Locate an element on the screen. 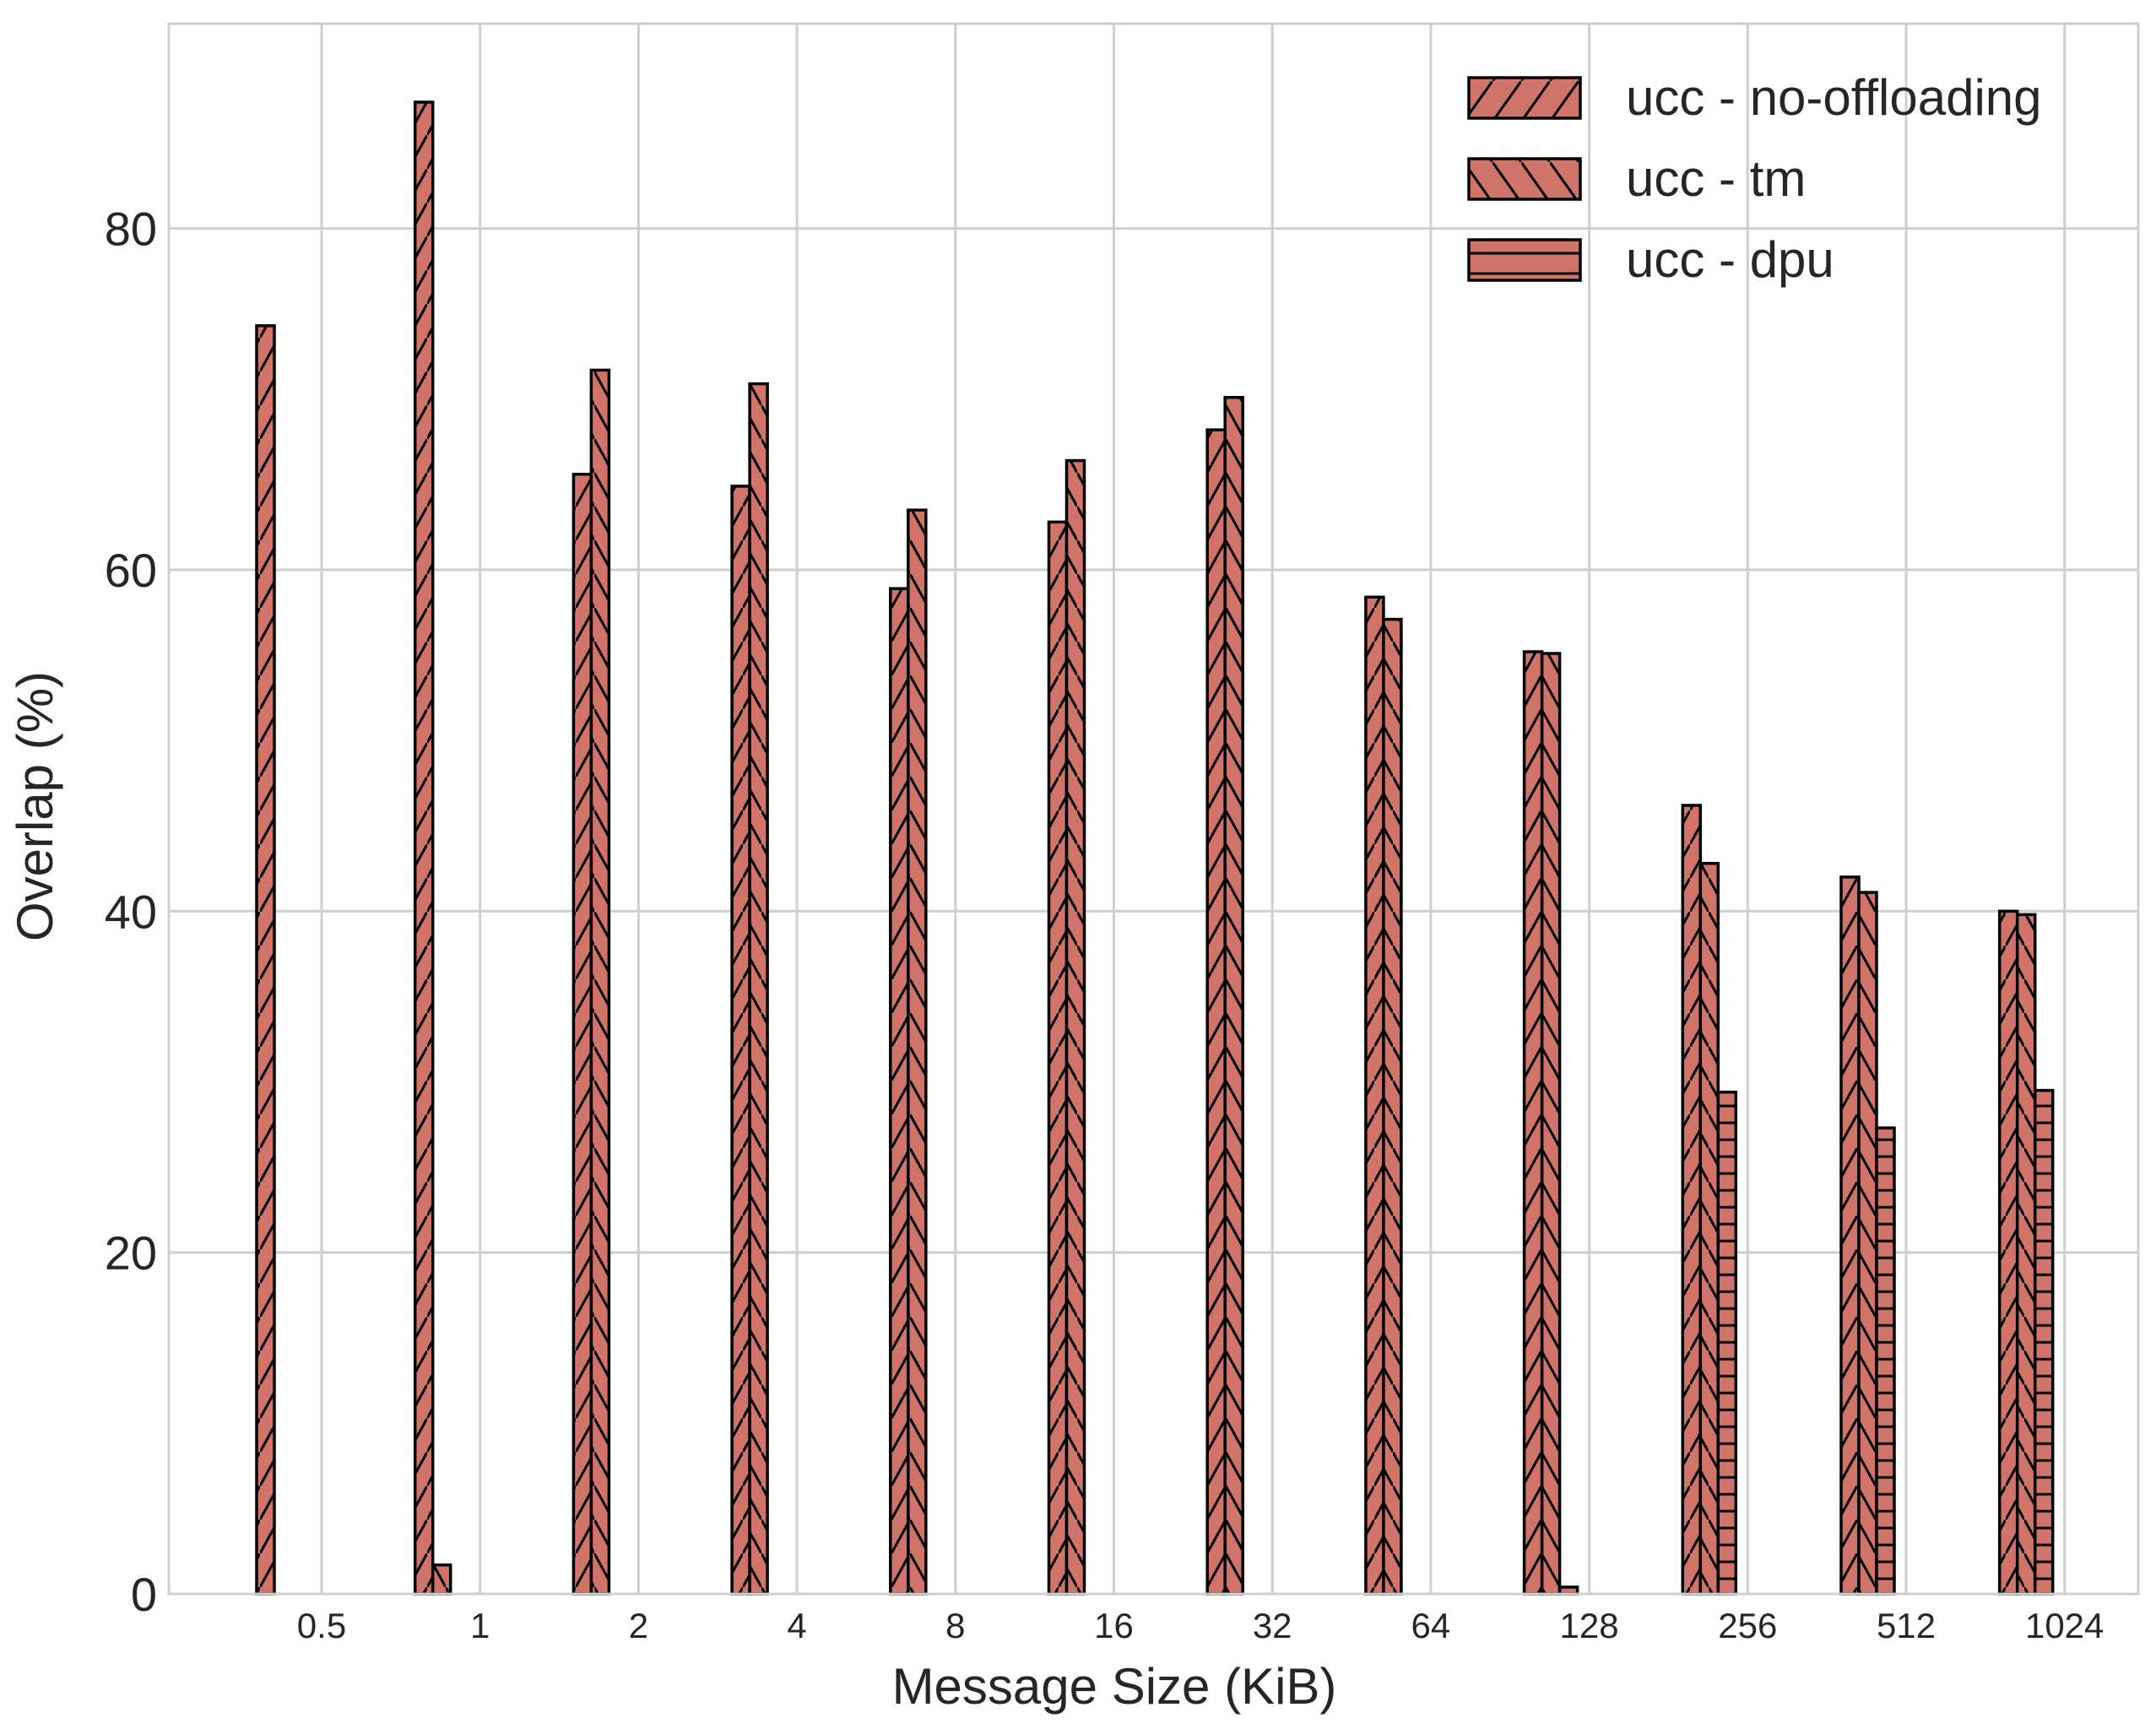 This screenshot has height=1729, width=2156. x-tick-label: 4 is located at coordinates (796, 1625).